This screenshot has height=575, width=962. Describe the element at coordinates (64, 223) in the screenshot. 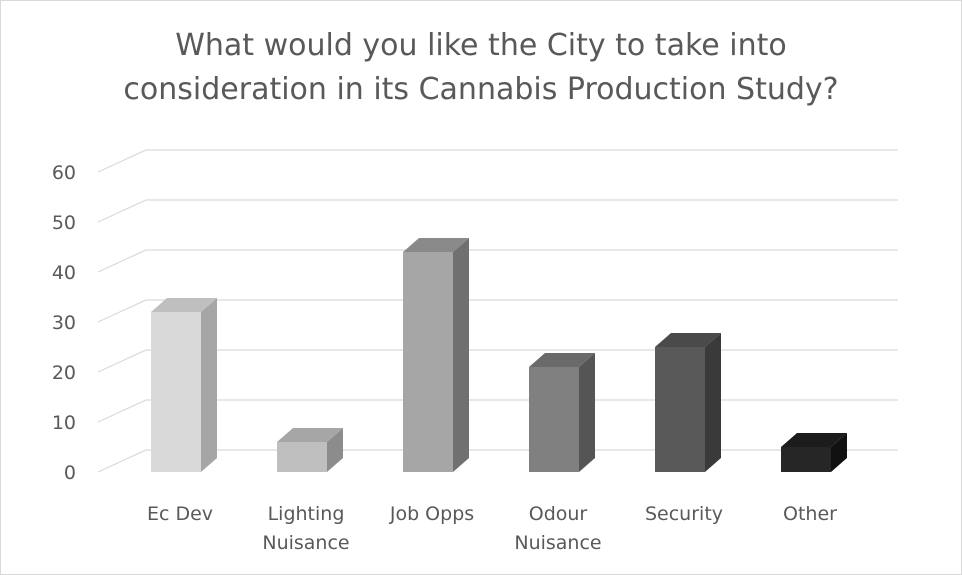

I see `y-tick-label: 50` at that location.